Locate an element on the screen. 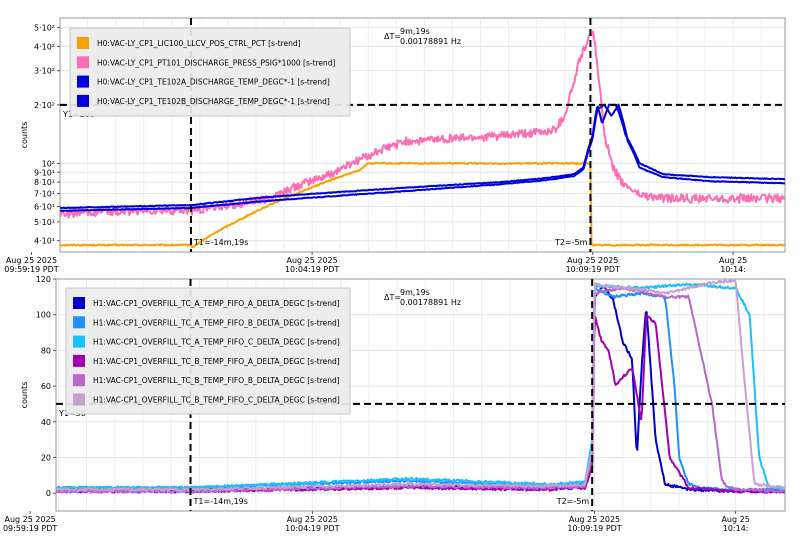 This screenshot has height=551, width=804. y-tick-label: 0 is located at coordinates (48, 493).